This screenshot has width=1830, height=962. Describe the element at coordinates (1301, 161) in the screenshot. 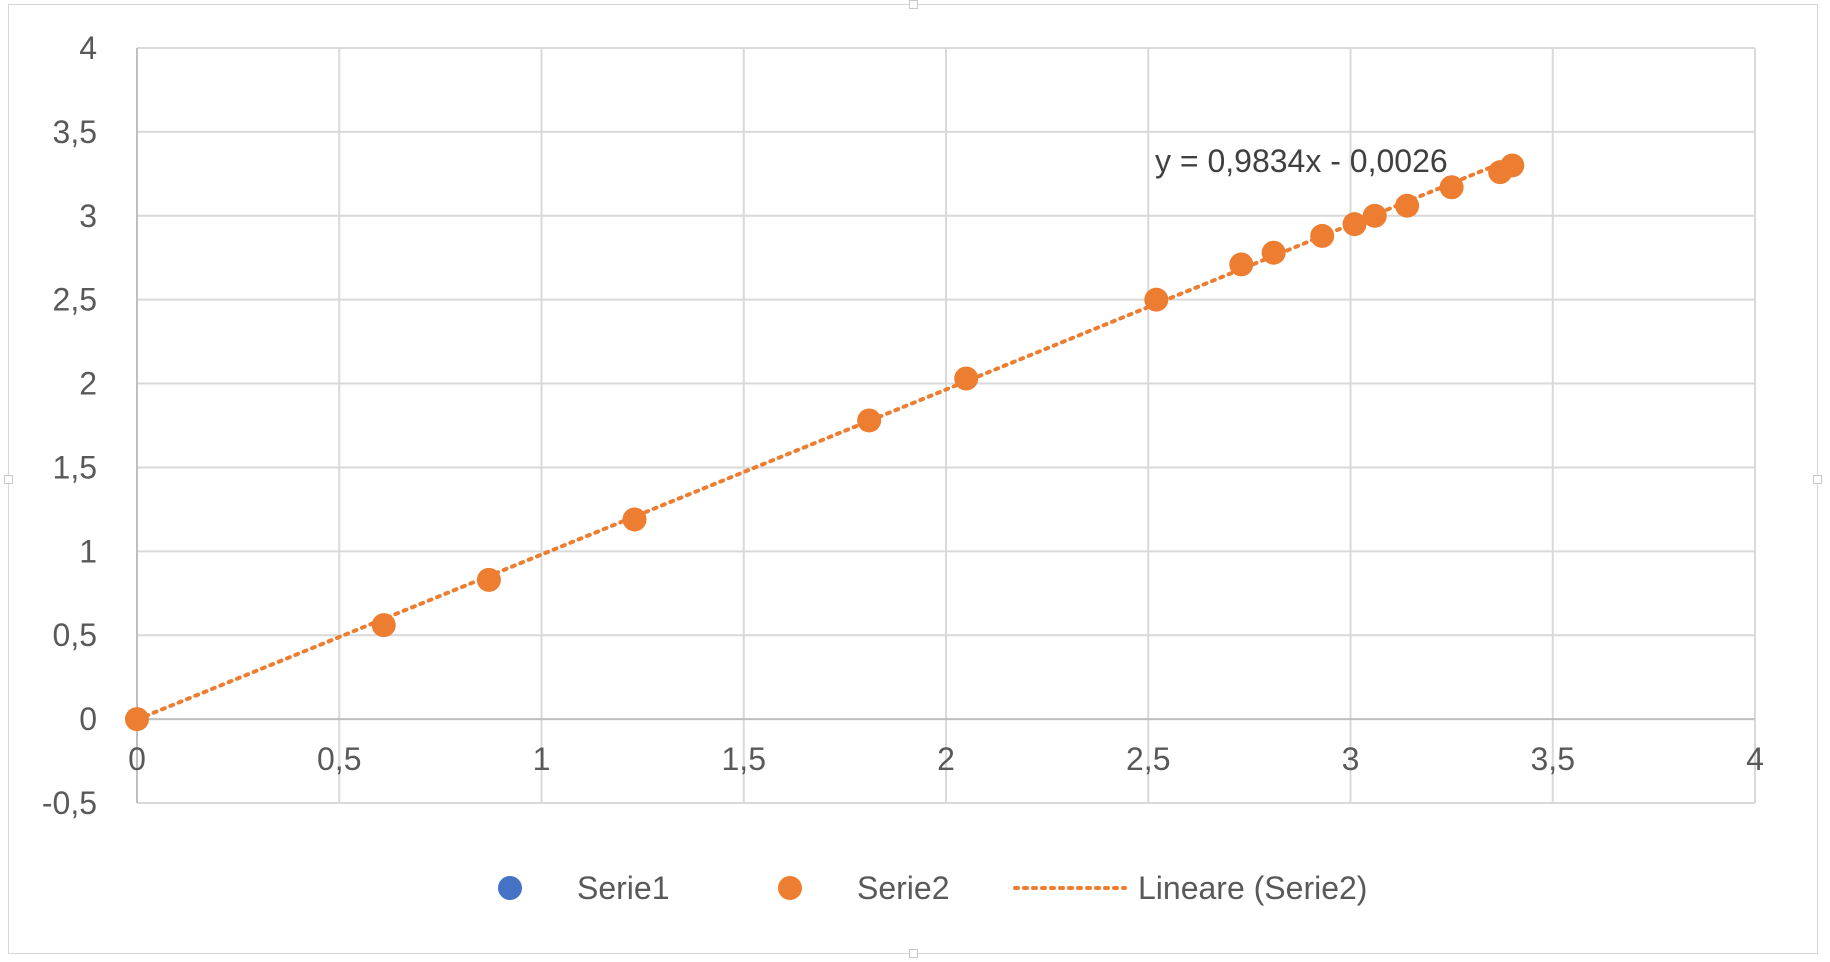

I see `trendline-equation: y = 0,9834x - 0,0026` at that location.